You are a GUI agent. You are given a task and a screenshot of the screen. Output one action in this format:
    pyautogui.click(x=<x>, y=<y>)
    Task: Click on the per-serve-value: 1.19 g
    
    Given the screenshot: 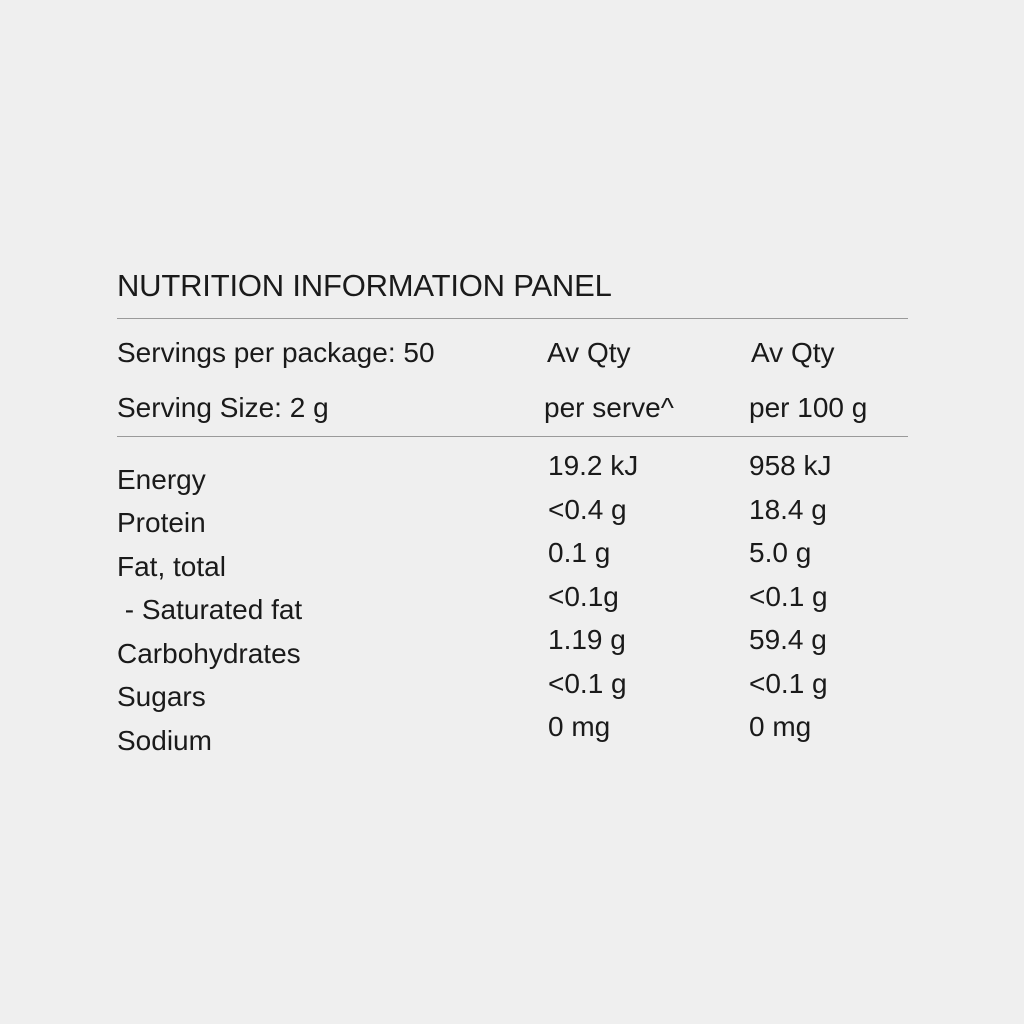 What is the action you would take?
    pyautogui.click(x=587, y=639)
    